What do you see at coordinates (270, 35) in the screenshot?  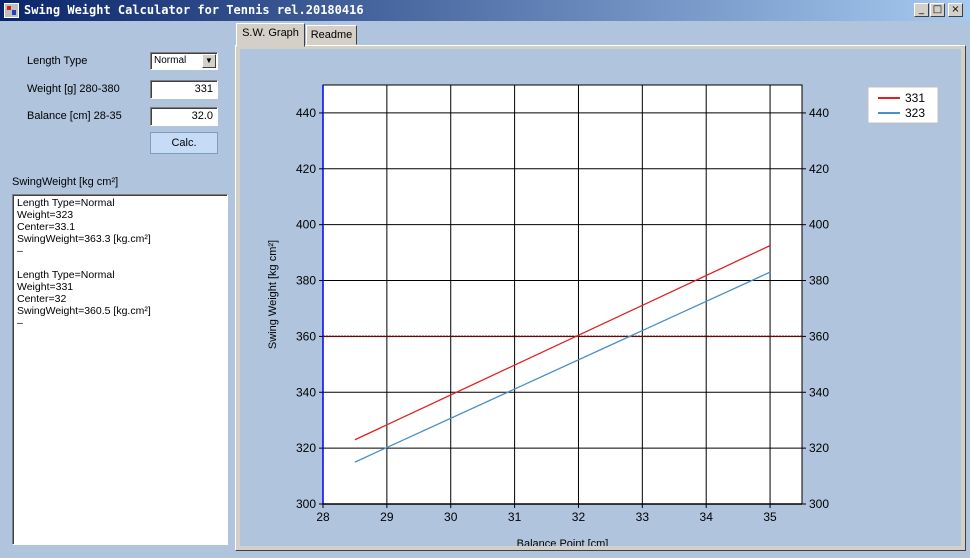 I see `tab-sw-graph: S.W. Graph` at bounding box center [270, 35].